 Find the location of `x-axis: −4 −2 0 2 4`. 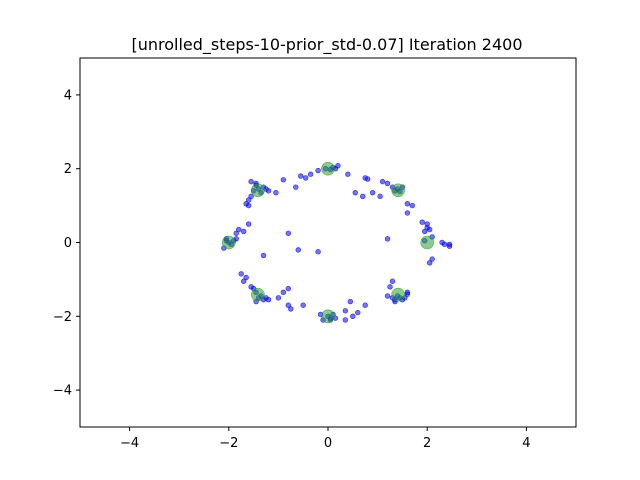

x-axis: −4 −2 0 2 4 is located at coordinates (325, 439).